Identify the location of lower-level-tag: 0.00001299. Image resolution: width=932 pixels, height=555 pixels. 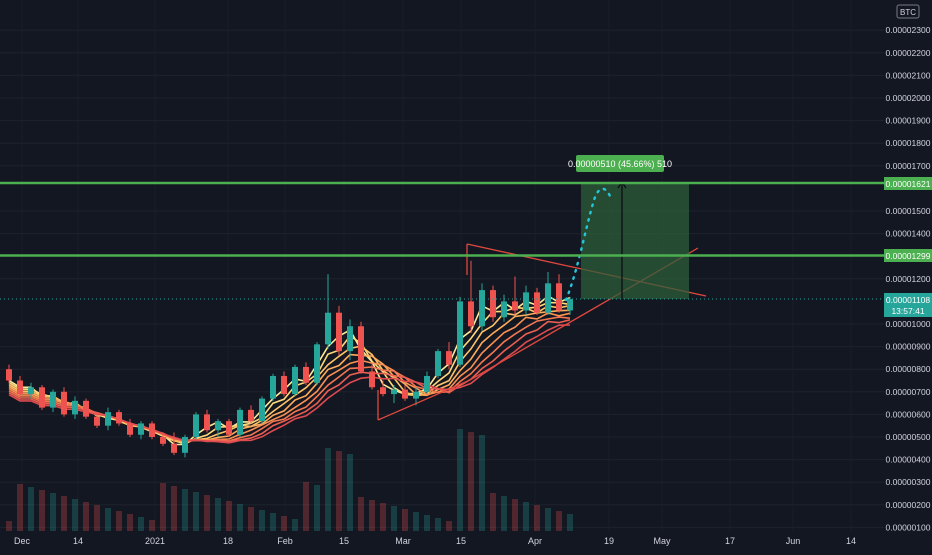
(908, 256).